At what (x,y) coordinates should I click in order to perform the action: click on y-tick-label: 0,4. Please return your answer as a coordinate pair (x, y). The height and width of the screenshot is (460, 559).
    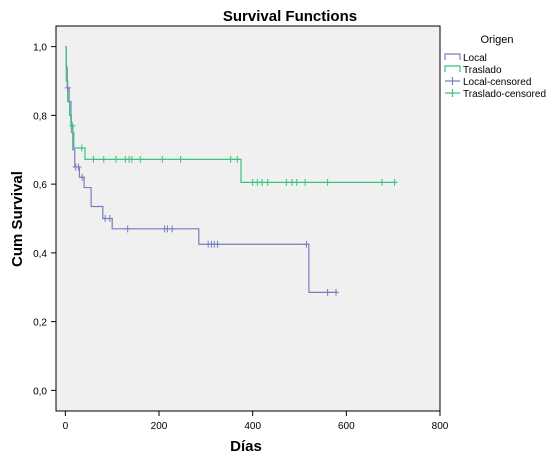
    Looking at the image, I should click on (40, 254).